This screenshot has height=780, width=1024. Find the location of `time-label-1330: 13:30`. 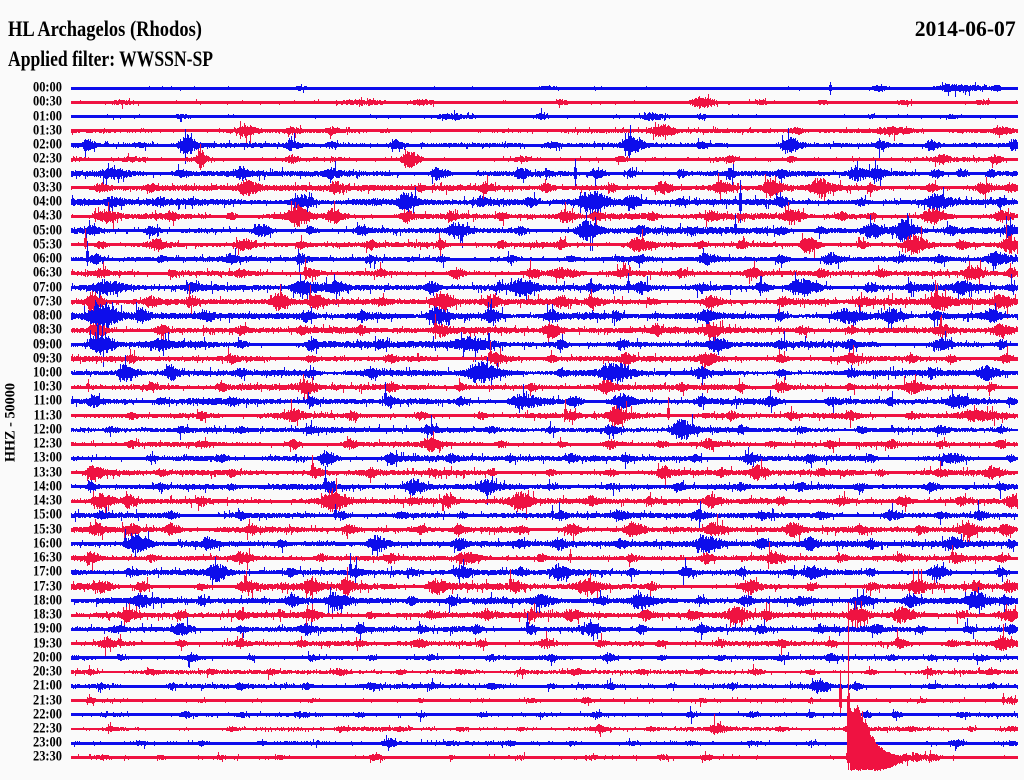

time-label-1330: 13:30 is located at coordinates (47, 472).